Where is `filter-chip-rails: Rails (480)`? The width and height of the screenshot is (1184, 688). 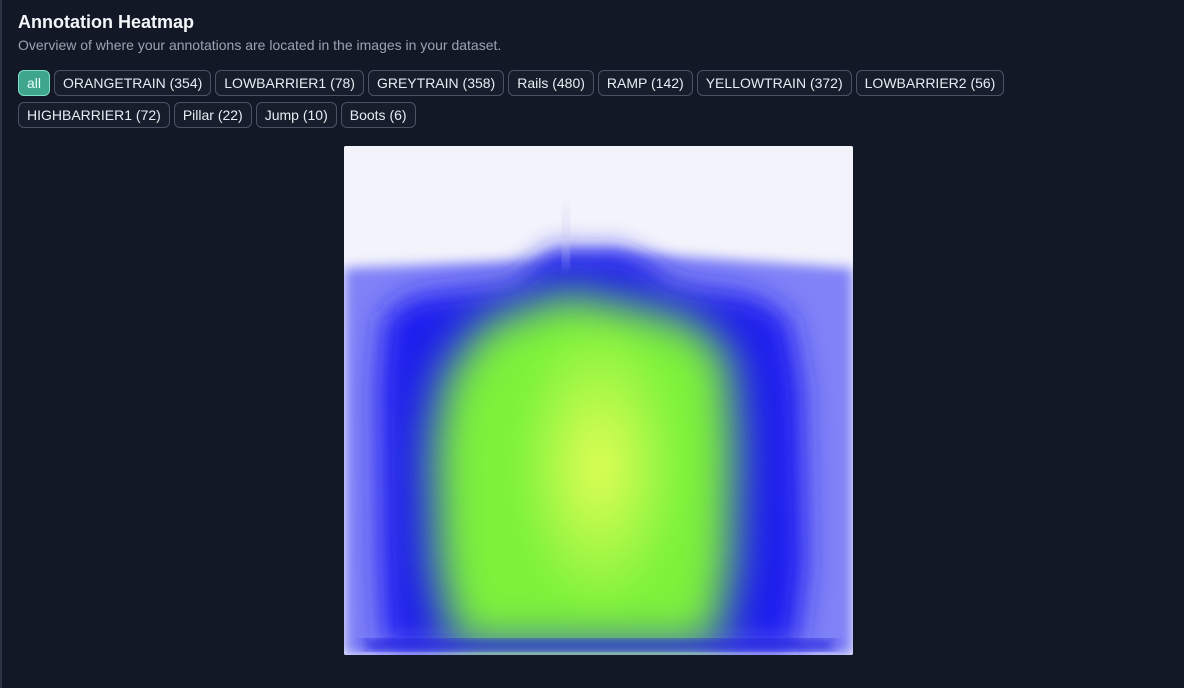
filter-chip-rails: Rails (480) is located at coordinates (551, 83).